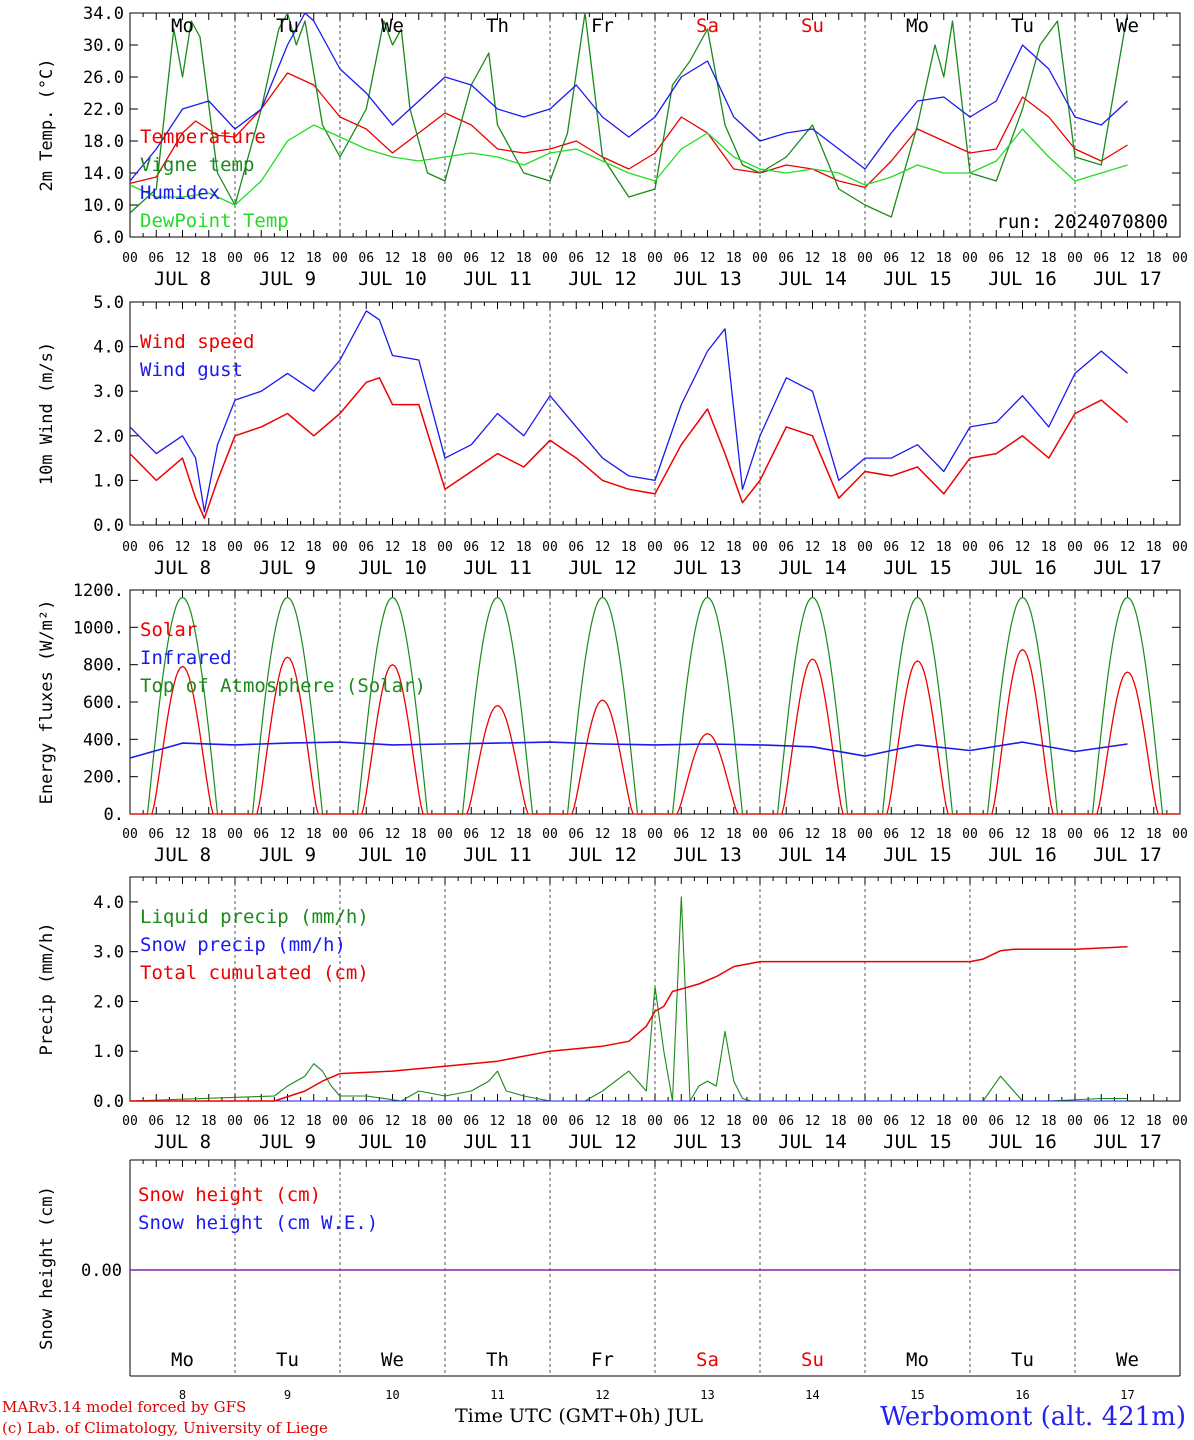  Describe the element at coordinates (254, 917) in the screenshot. I see `legend-entry: Liquid precip (mm/h)` at that location.